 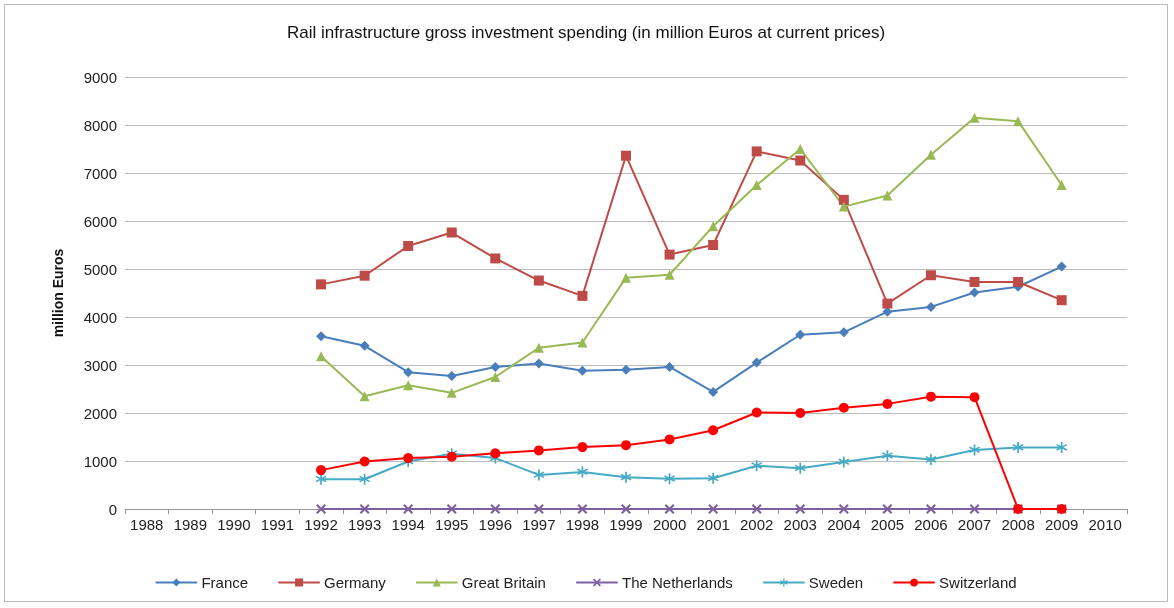 What do you see at coordinates (100, 77) in the screenshot?
I see `y-tick-label: 9000` at bounding box center [100, 77].